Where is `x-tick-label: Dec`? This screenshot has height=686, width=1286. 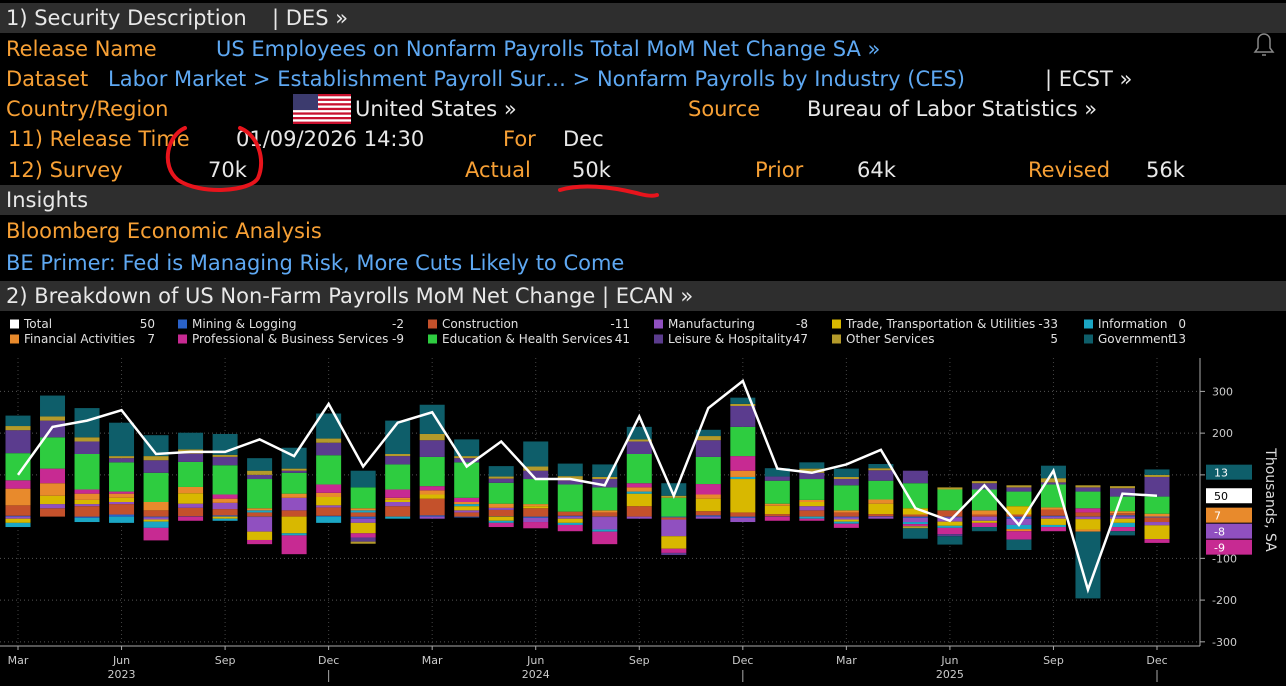 x-tick-label: Dec is located at coordinates (1156, 660).